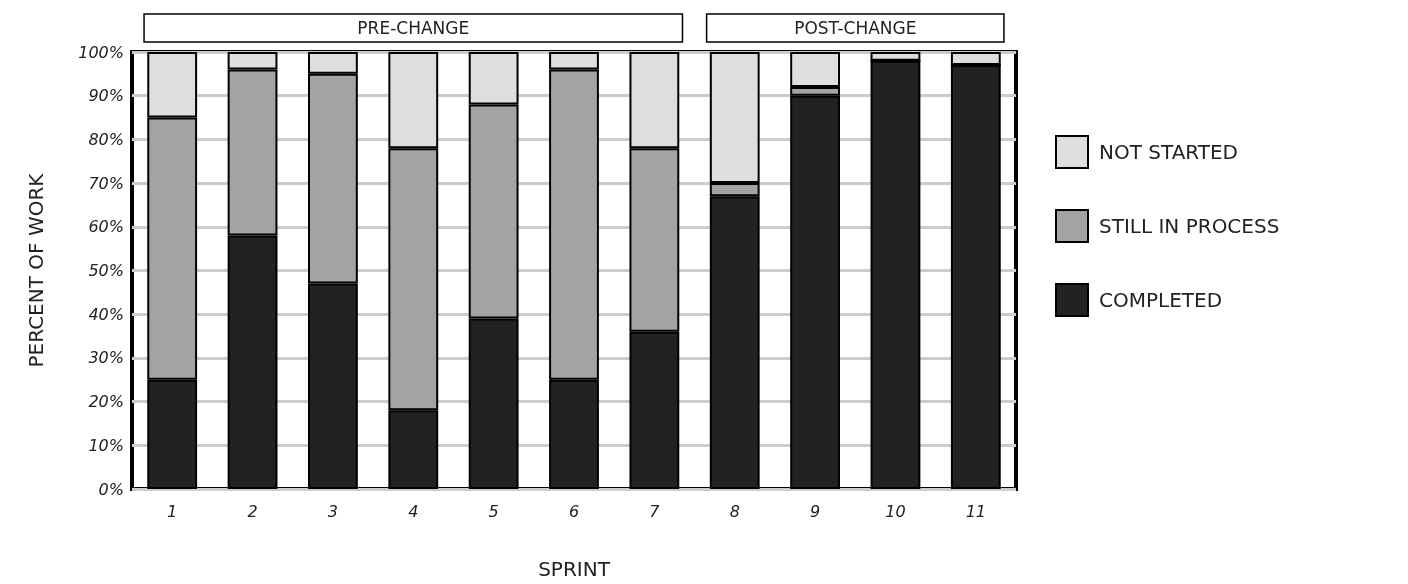  Describe the element at coordinates (413, 511) in the screenshot. I see `x-tick-label: 4` at that location.